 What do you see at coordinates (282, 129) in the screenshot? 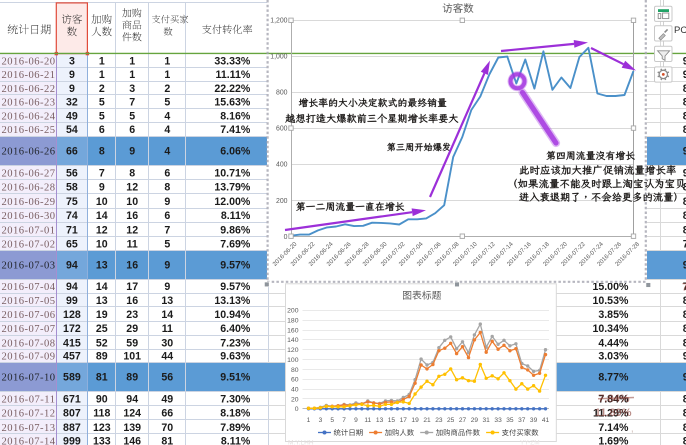
I see `svg-text: 600` at bounding box center [282, 129].